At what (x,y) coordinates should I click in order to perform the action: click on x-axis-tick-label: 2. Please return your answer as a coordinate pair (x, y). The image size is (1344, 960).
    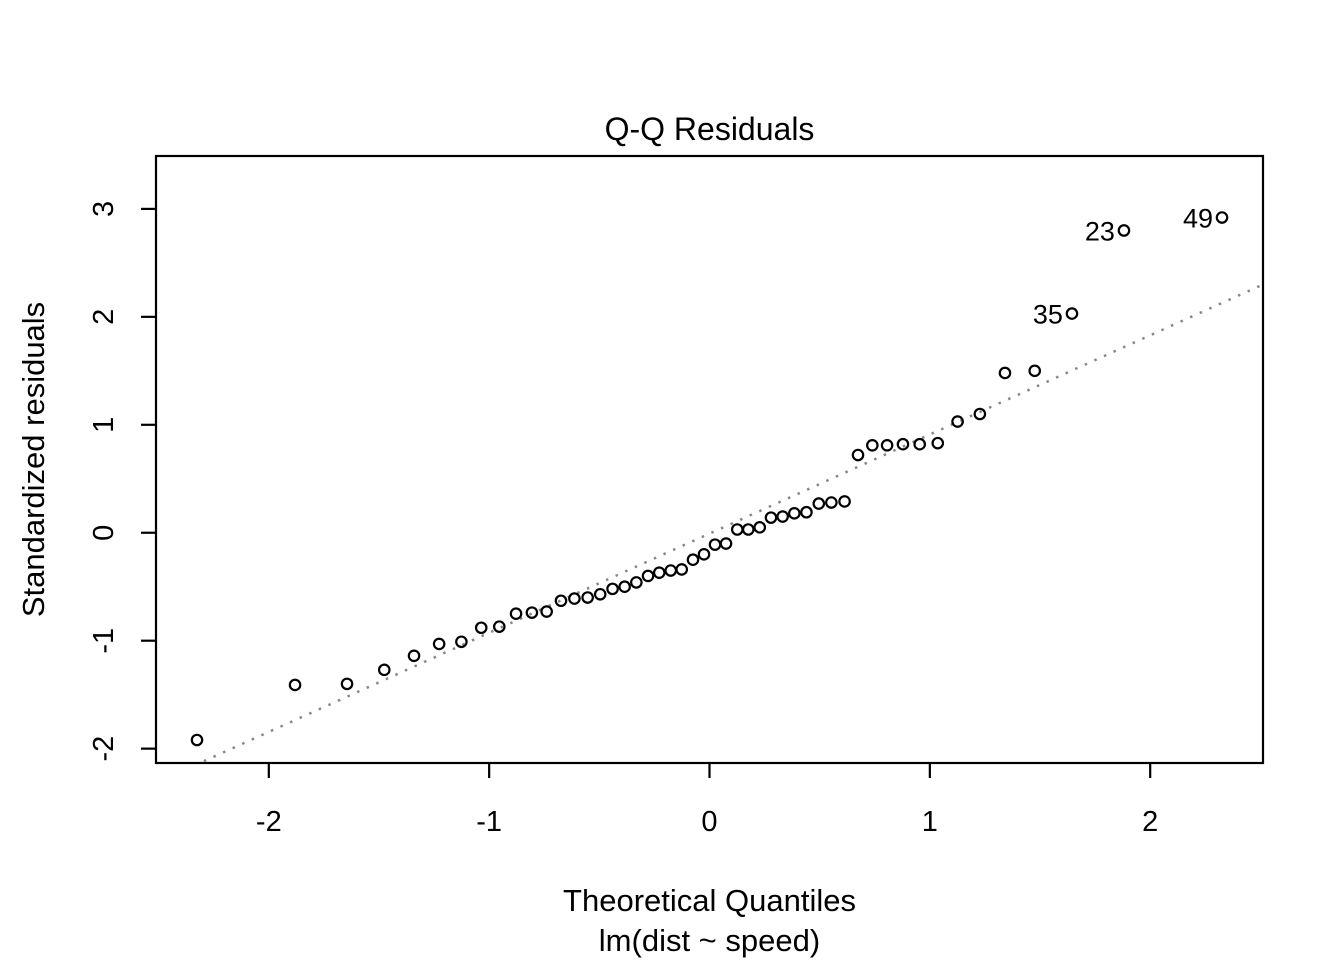
    Looking at the image, I should click on (1150, 822).